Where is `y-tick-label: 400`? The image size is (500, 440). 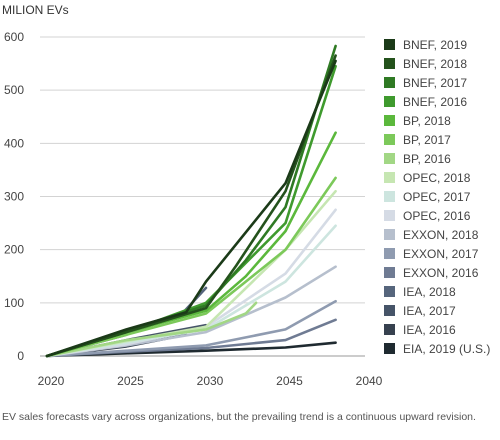
y-tick-label: 400 is located at coordinates (14, 143).